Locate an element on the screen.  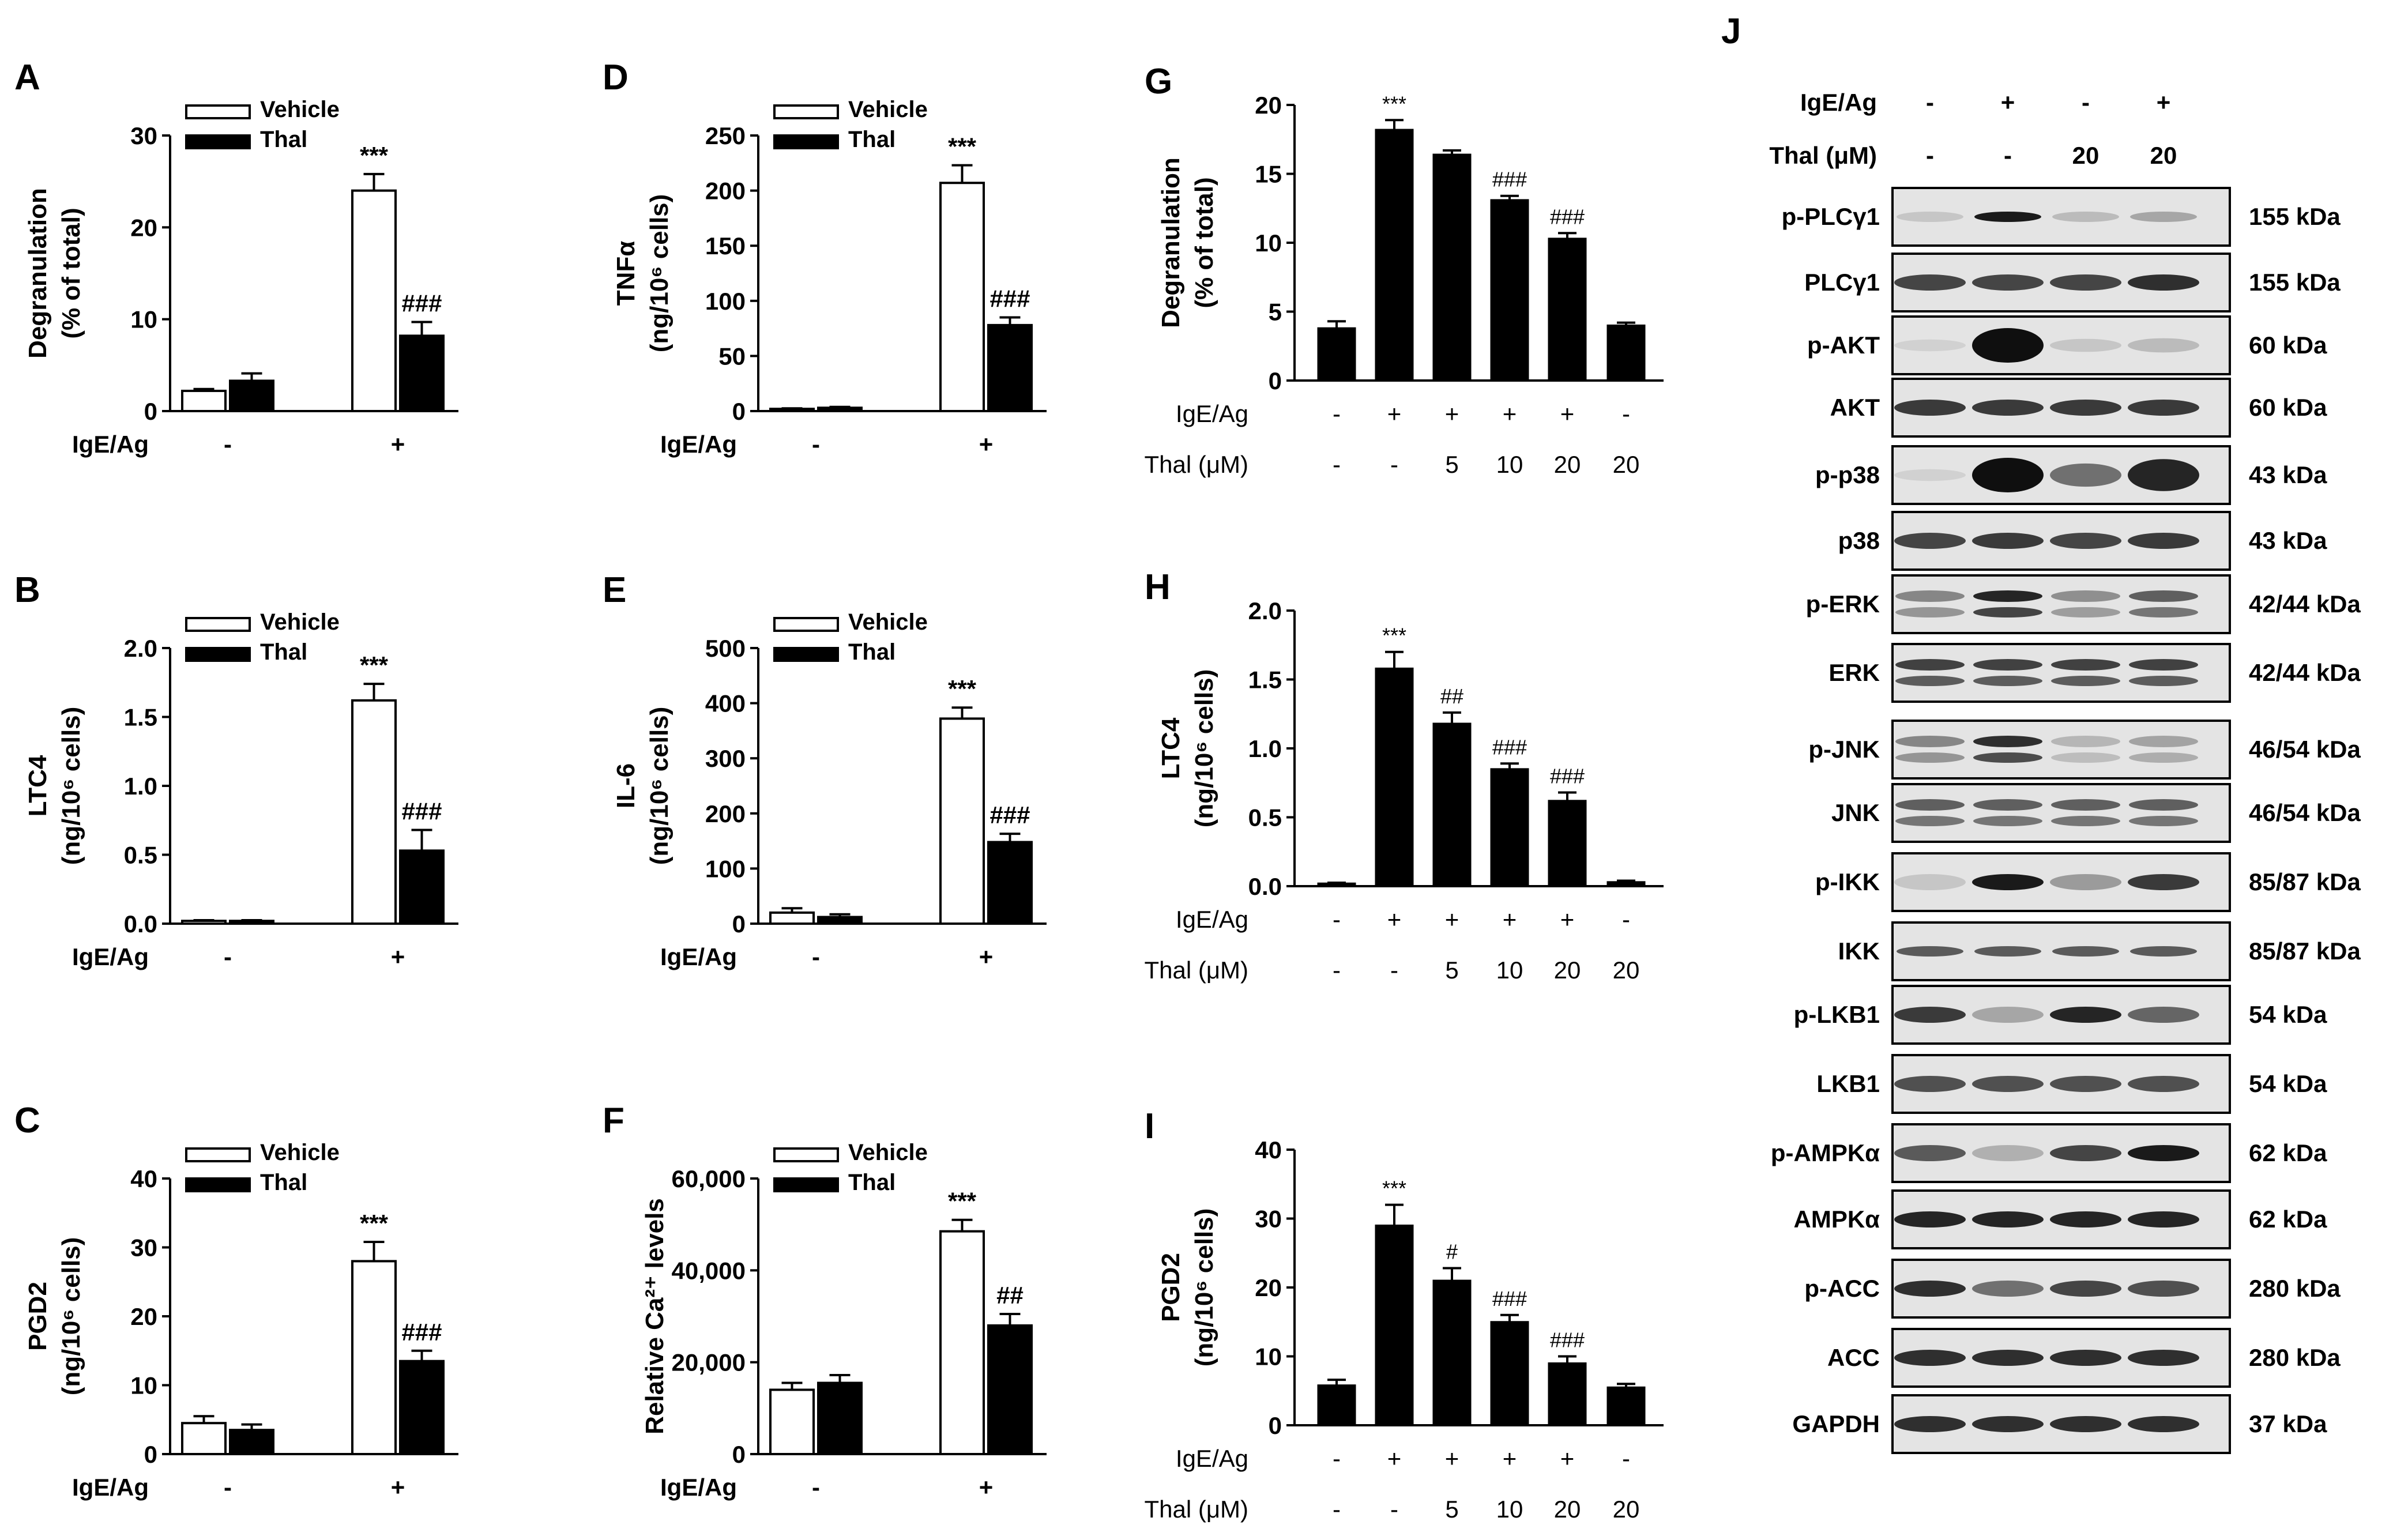
blot-size-label: 280 kDa is located at coordinates (2295, 1358).